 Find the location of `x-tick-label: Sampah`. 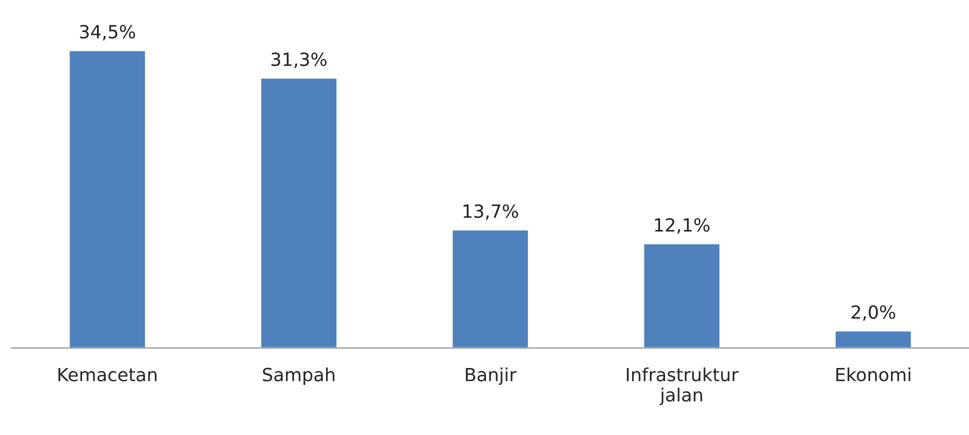

x-tick-label: Sampah is located at coordinates (298, 376).